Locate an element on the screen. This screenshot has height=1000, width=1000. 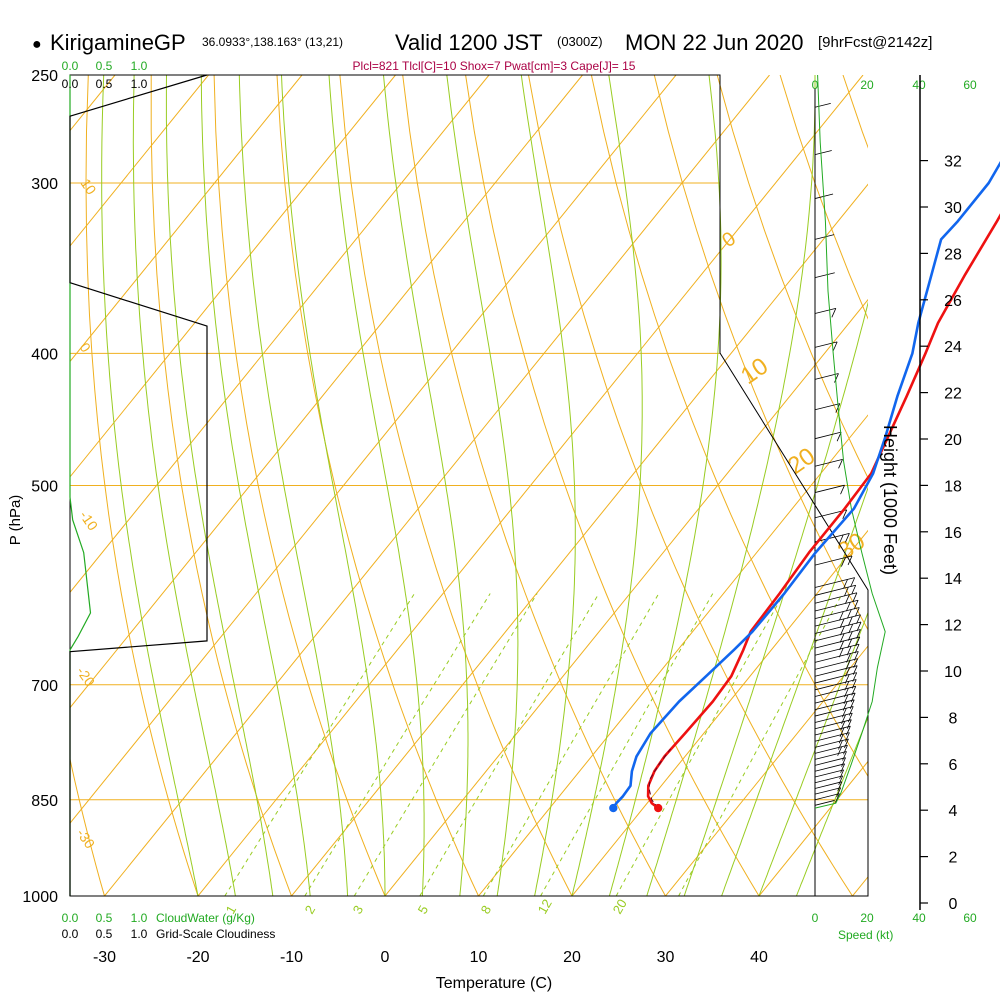
dry-adiabat-label: -10 is located at coordinates (89, 521).